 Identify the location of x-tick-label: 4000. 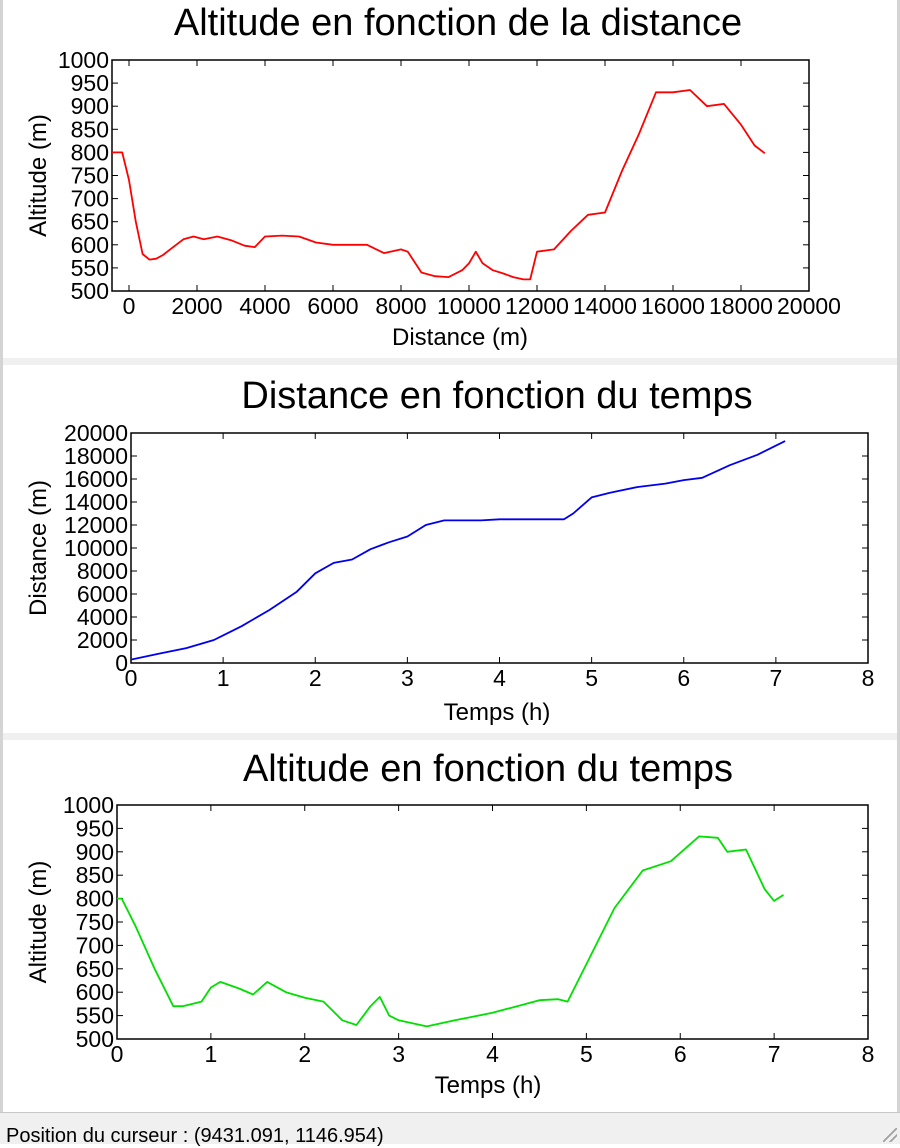
(264, 306).